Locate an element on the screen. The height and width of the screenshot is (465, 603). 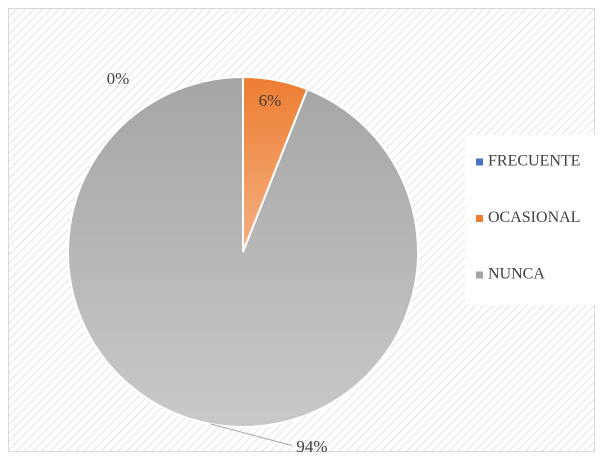
legend-label: OCASIONAL is located at coordinates (534, 217).